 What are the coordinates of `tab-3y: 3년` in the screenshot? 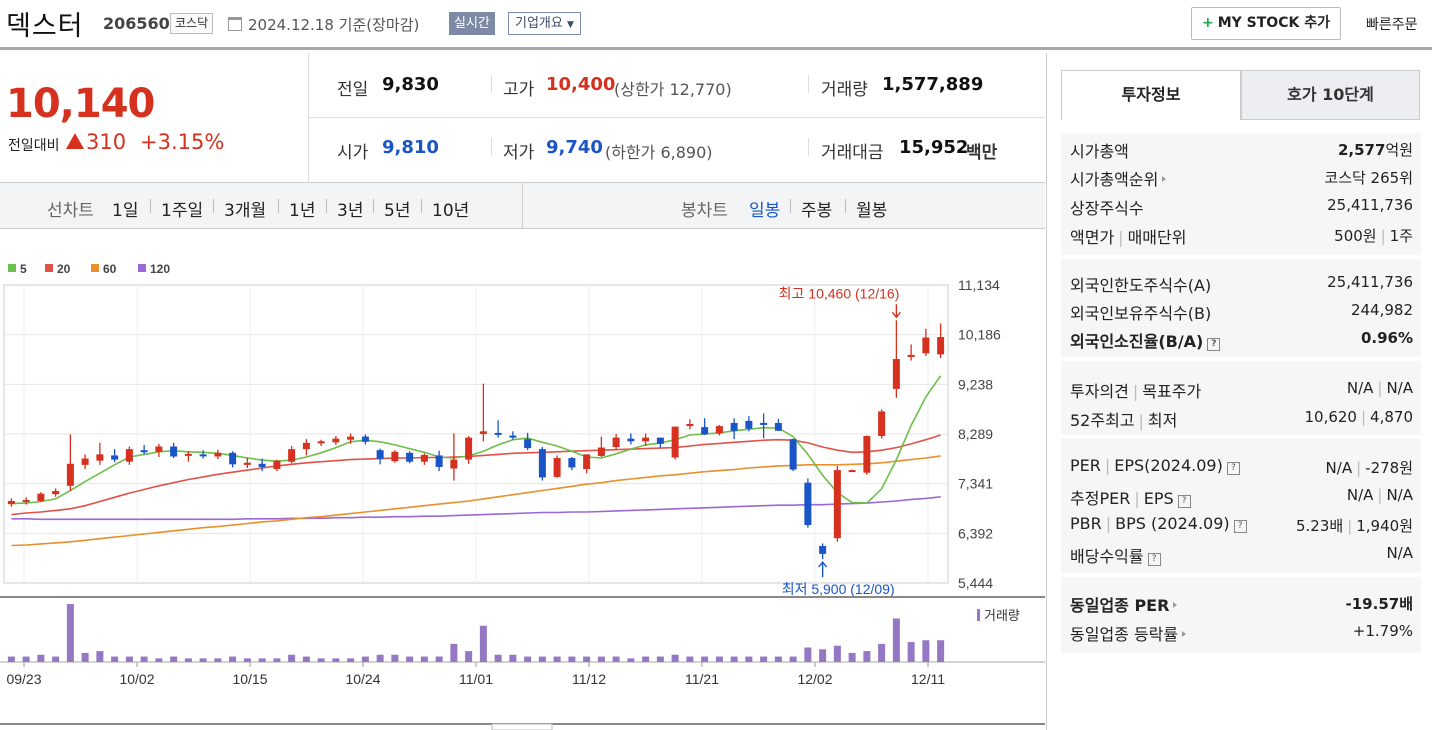 It's located at (350, 211).